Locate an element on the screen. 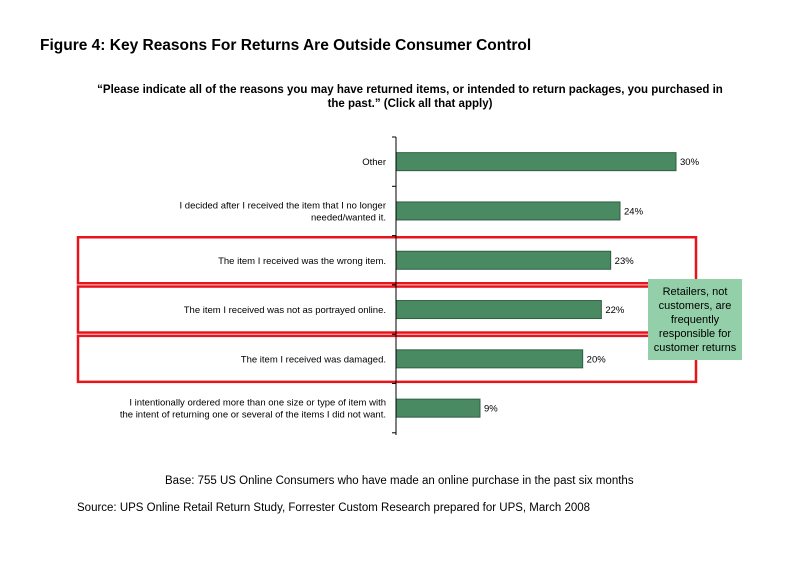 Image resolution: width=800 pixels, height=578 pixels. bar-value-label: 24% is located at coordinates (634, 211).